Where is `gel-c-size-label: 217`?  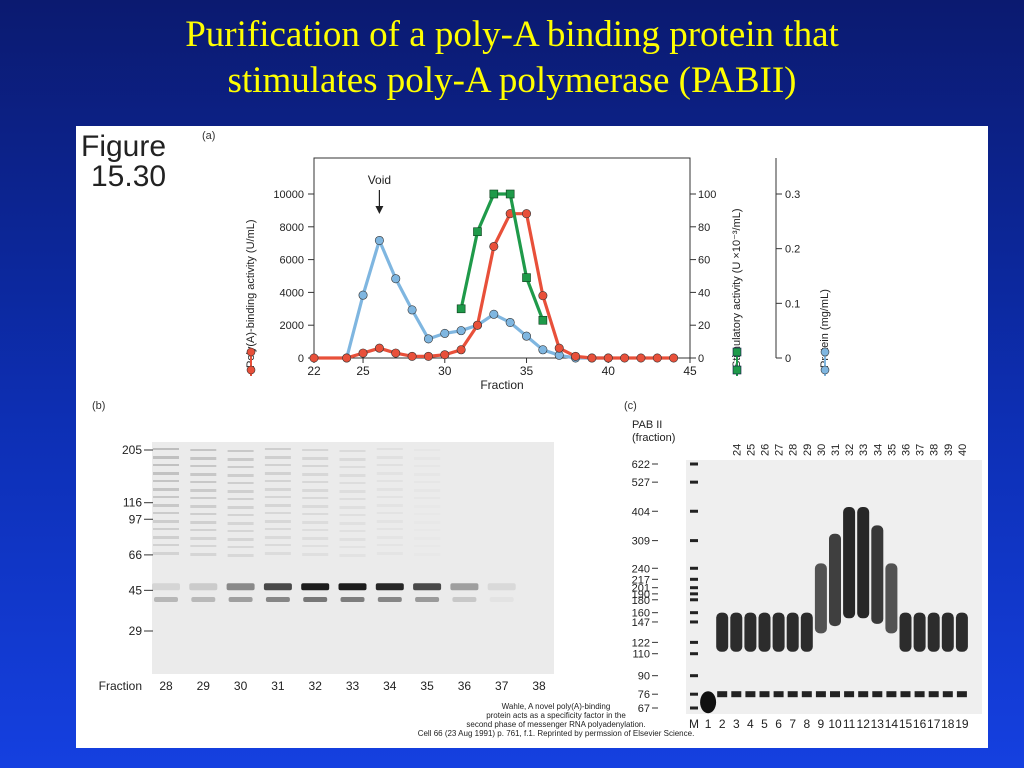 gel-c-size-label: 217 is located at coordinates (641, 580).